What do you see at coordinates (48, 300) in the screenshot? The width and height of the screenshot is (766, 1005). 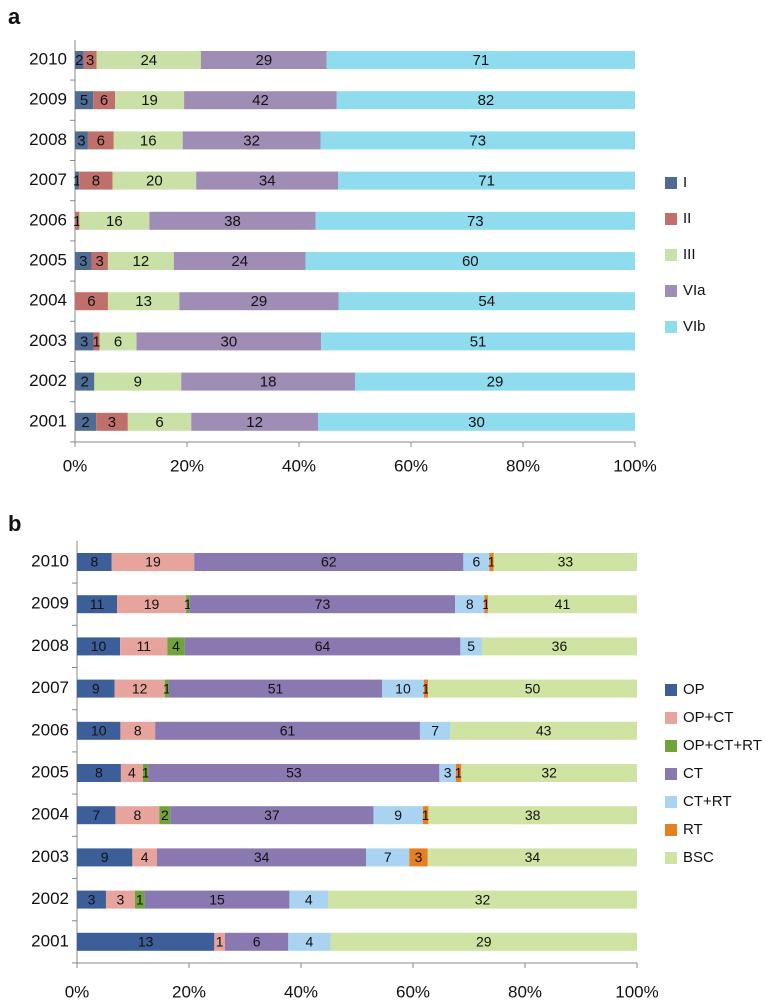 I see `y-tick-label: 2004` at bounding box center [48, 300].